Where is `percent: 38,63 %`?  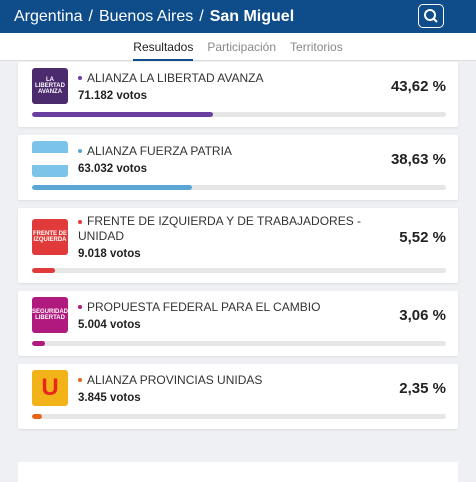
percent: 38,63 % is located at coordinates (418, 159).